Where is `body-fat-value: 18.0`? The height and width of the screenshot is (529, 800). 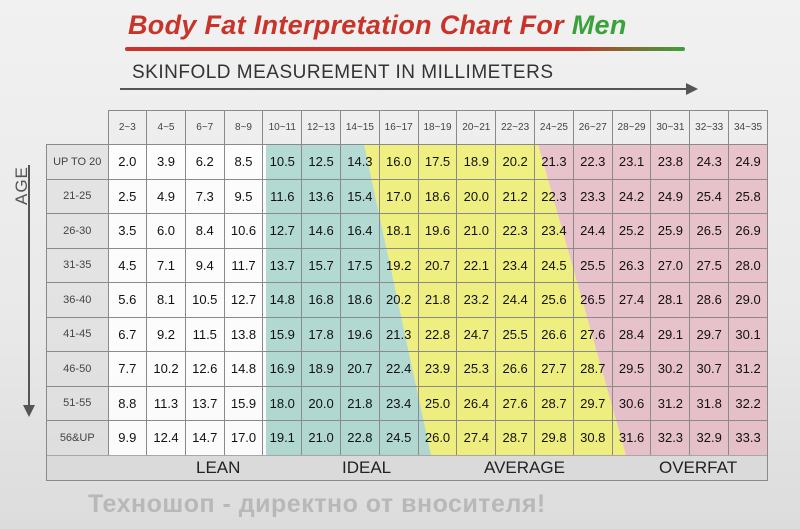 body-fat-value: 18.0 is located at coordinates (282, 403).